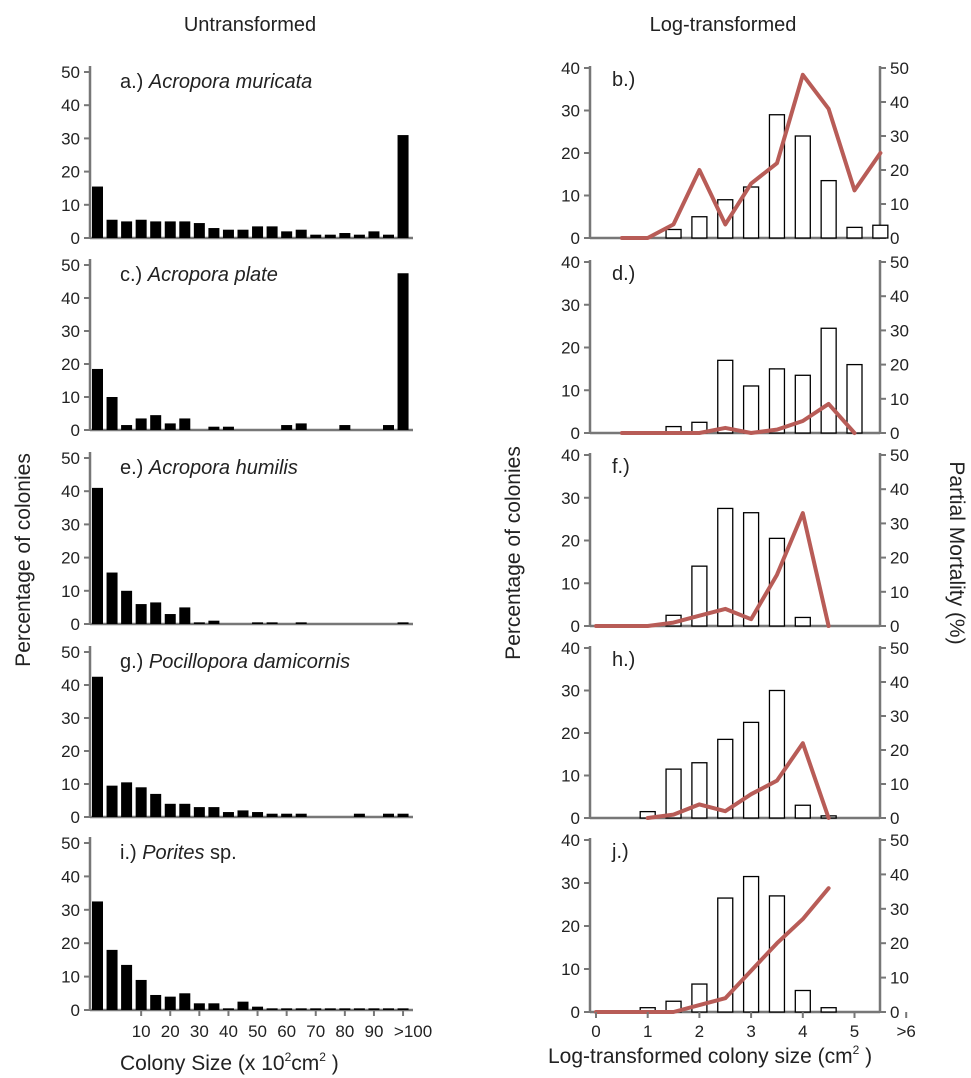  What do you see at coordinates (413, 1031) in the screenshot?
I see `x-tick-label: >100` at bounding box center [413, 1031].